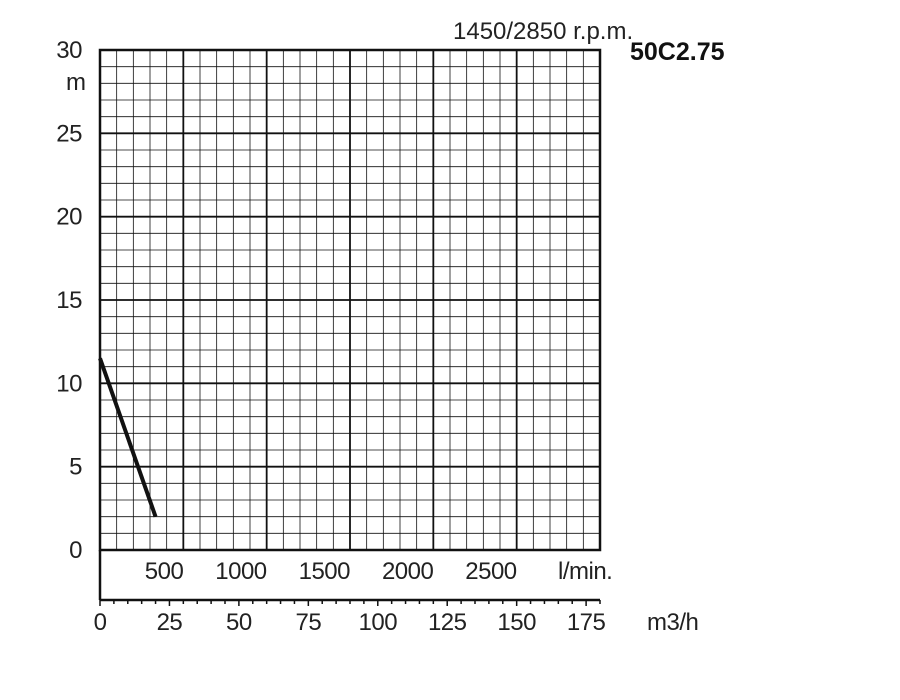 This screenshot has width=900, height=700. Describe the element at coordinates (69, 217) in the screenshot. I see `y-tick-label: 20` at that location.